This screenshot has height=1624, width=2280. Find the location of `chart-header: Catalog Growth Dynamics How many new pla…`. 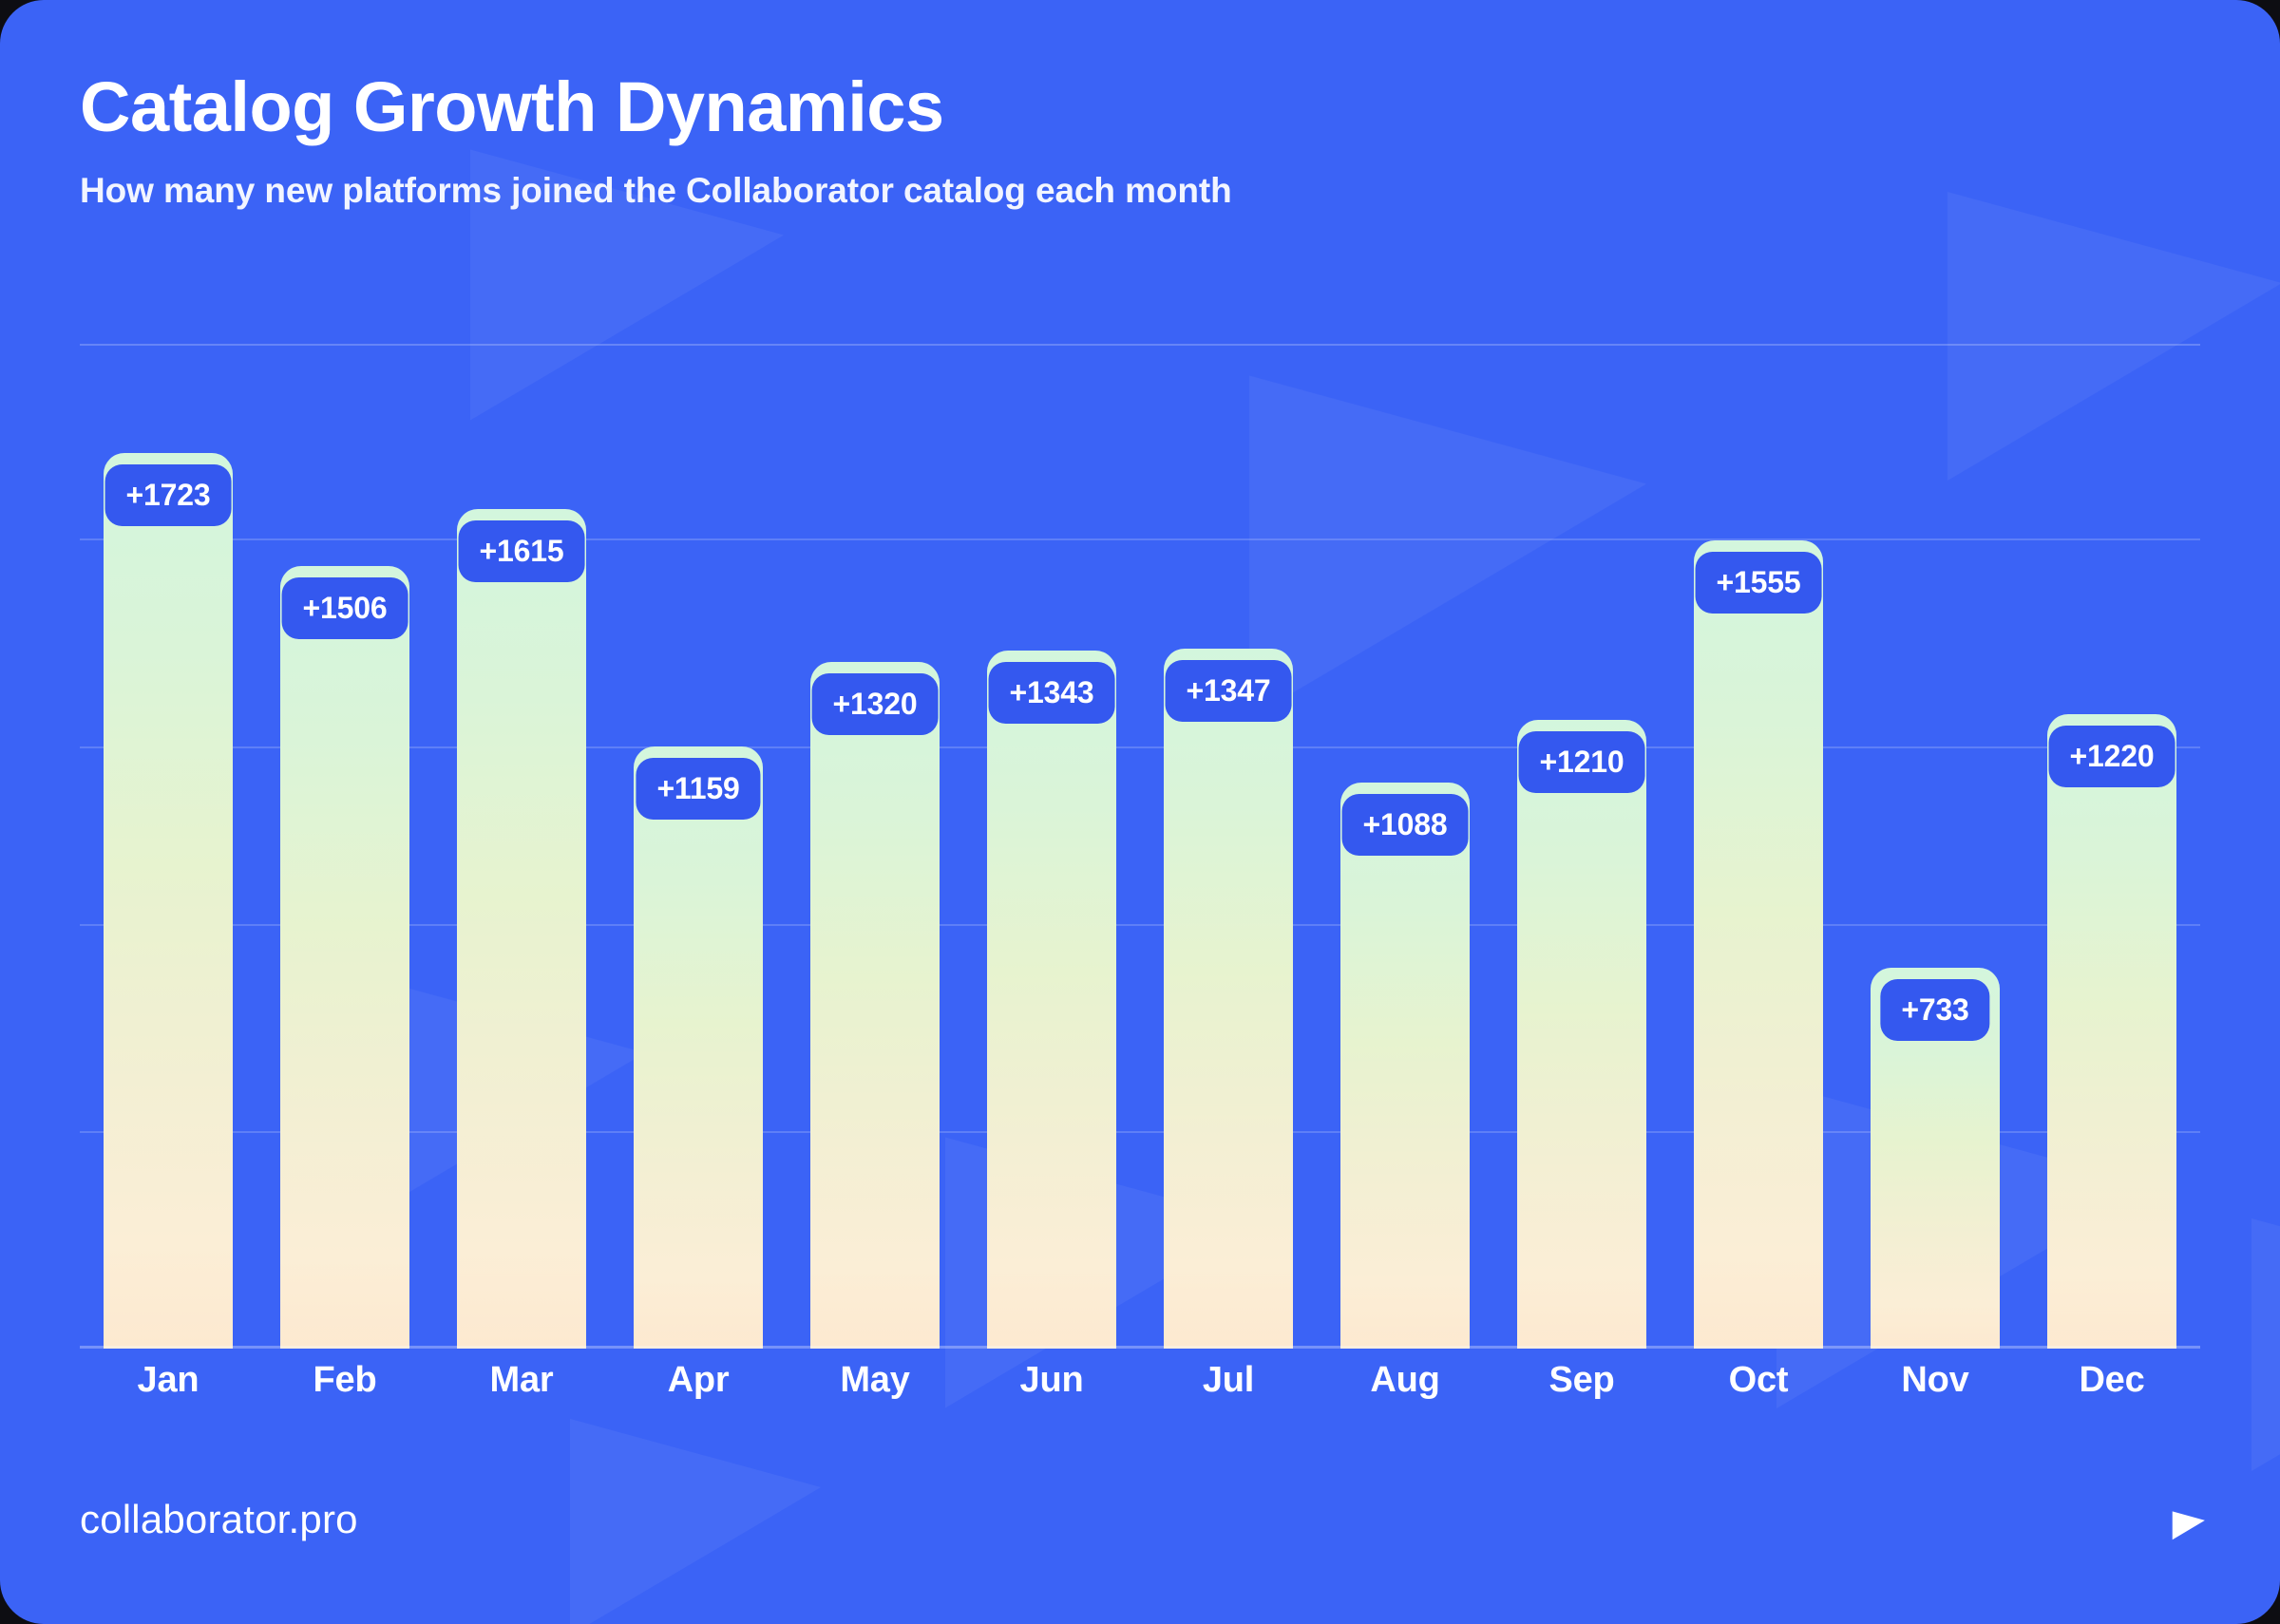

chart-header: Catalog Growth Dynamics How many new pla… is located at coordinates (656, 140).